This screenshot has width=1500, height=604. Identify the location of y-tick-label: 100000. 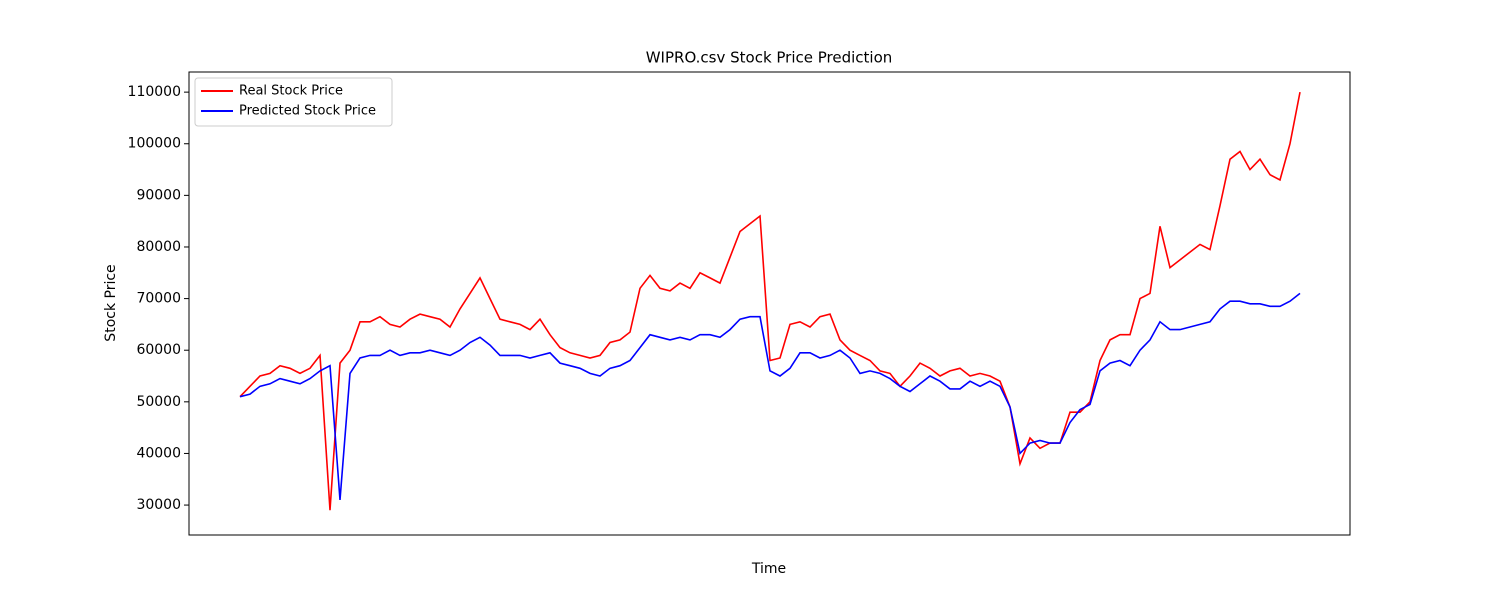
(154, 144).